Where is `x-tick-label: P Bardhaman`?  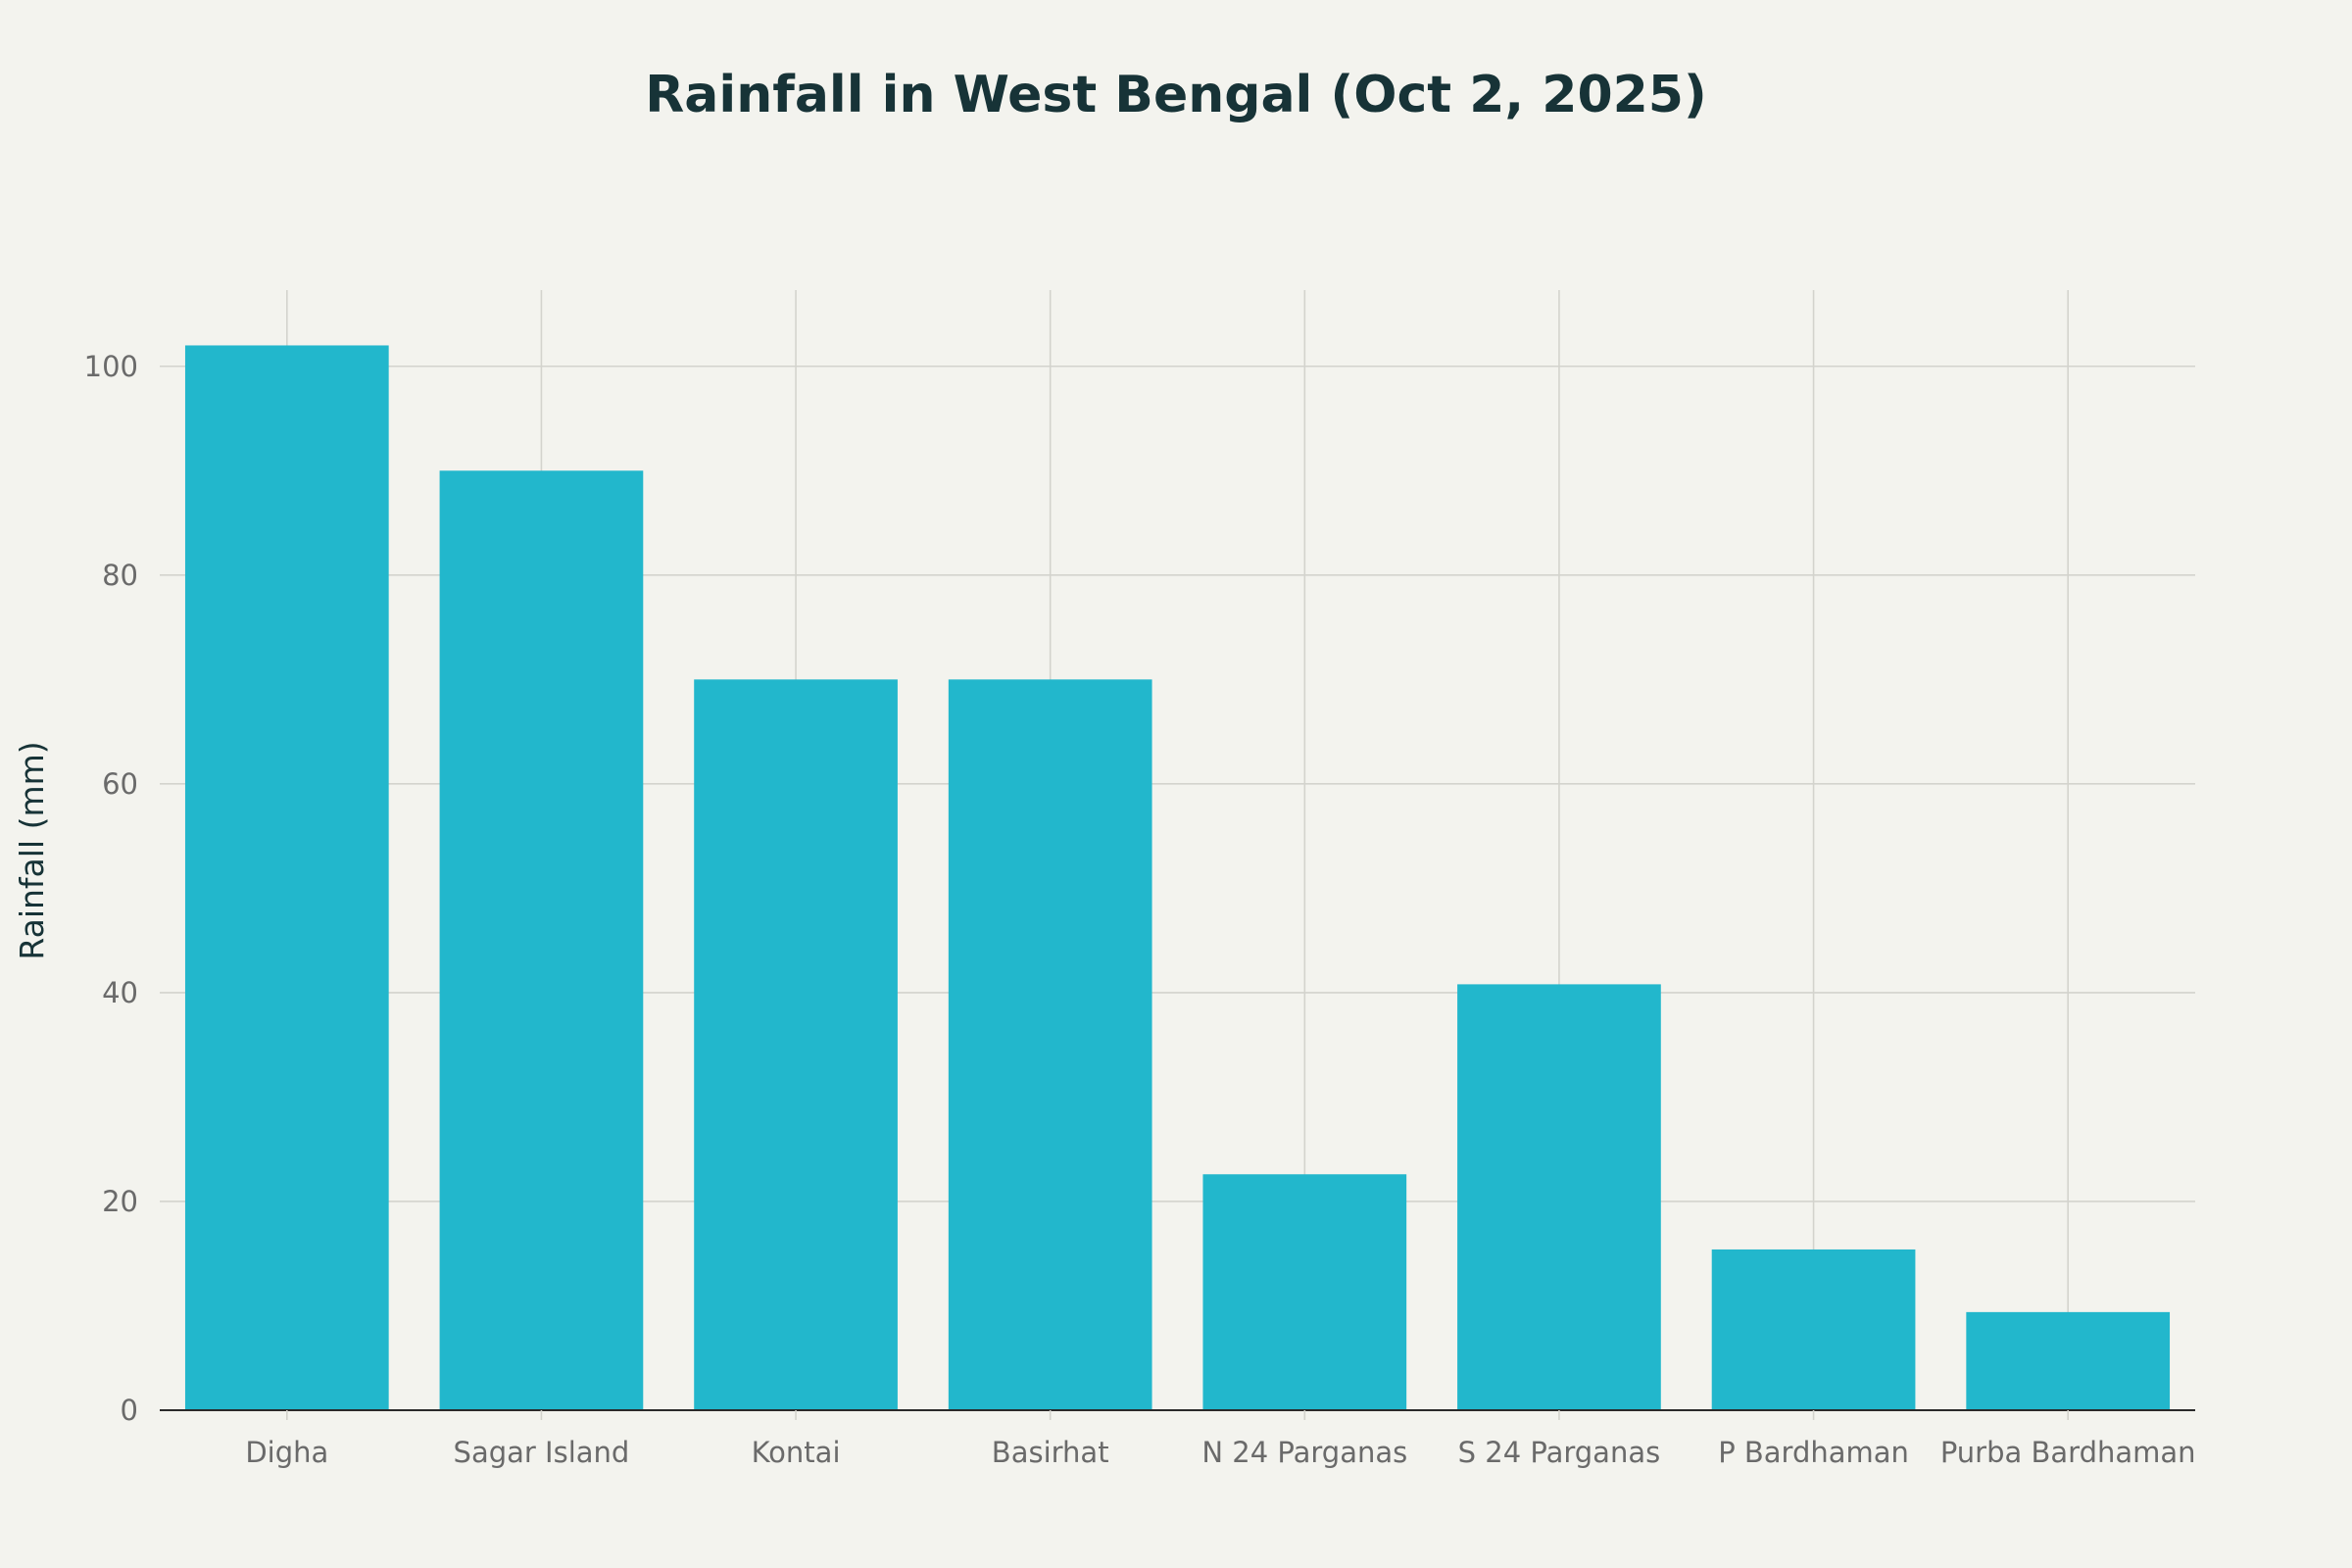 x-tick-label: P Bardhaman is located at coordinates (1813, 1452).